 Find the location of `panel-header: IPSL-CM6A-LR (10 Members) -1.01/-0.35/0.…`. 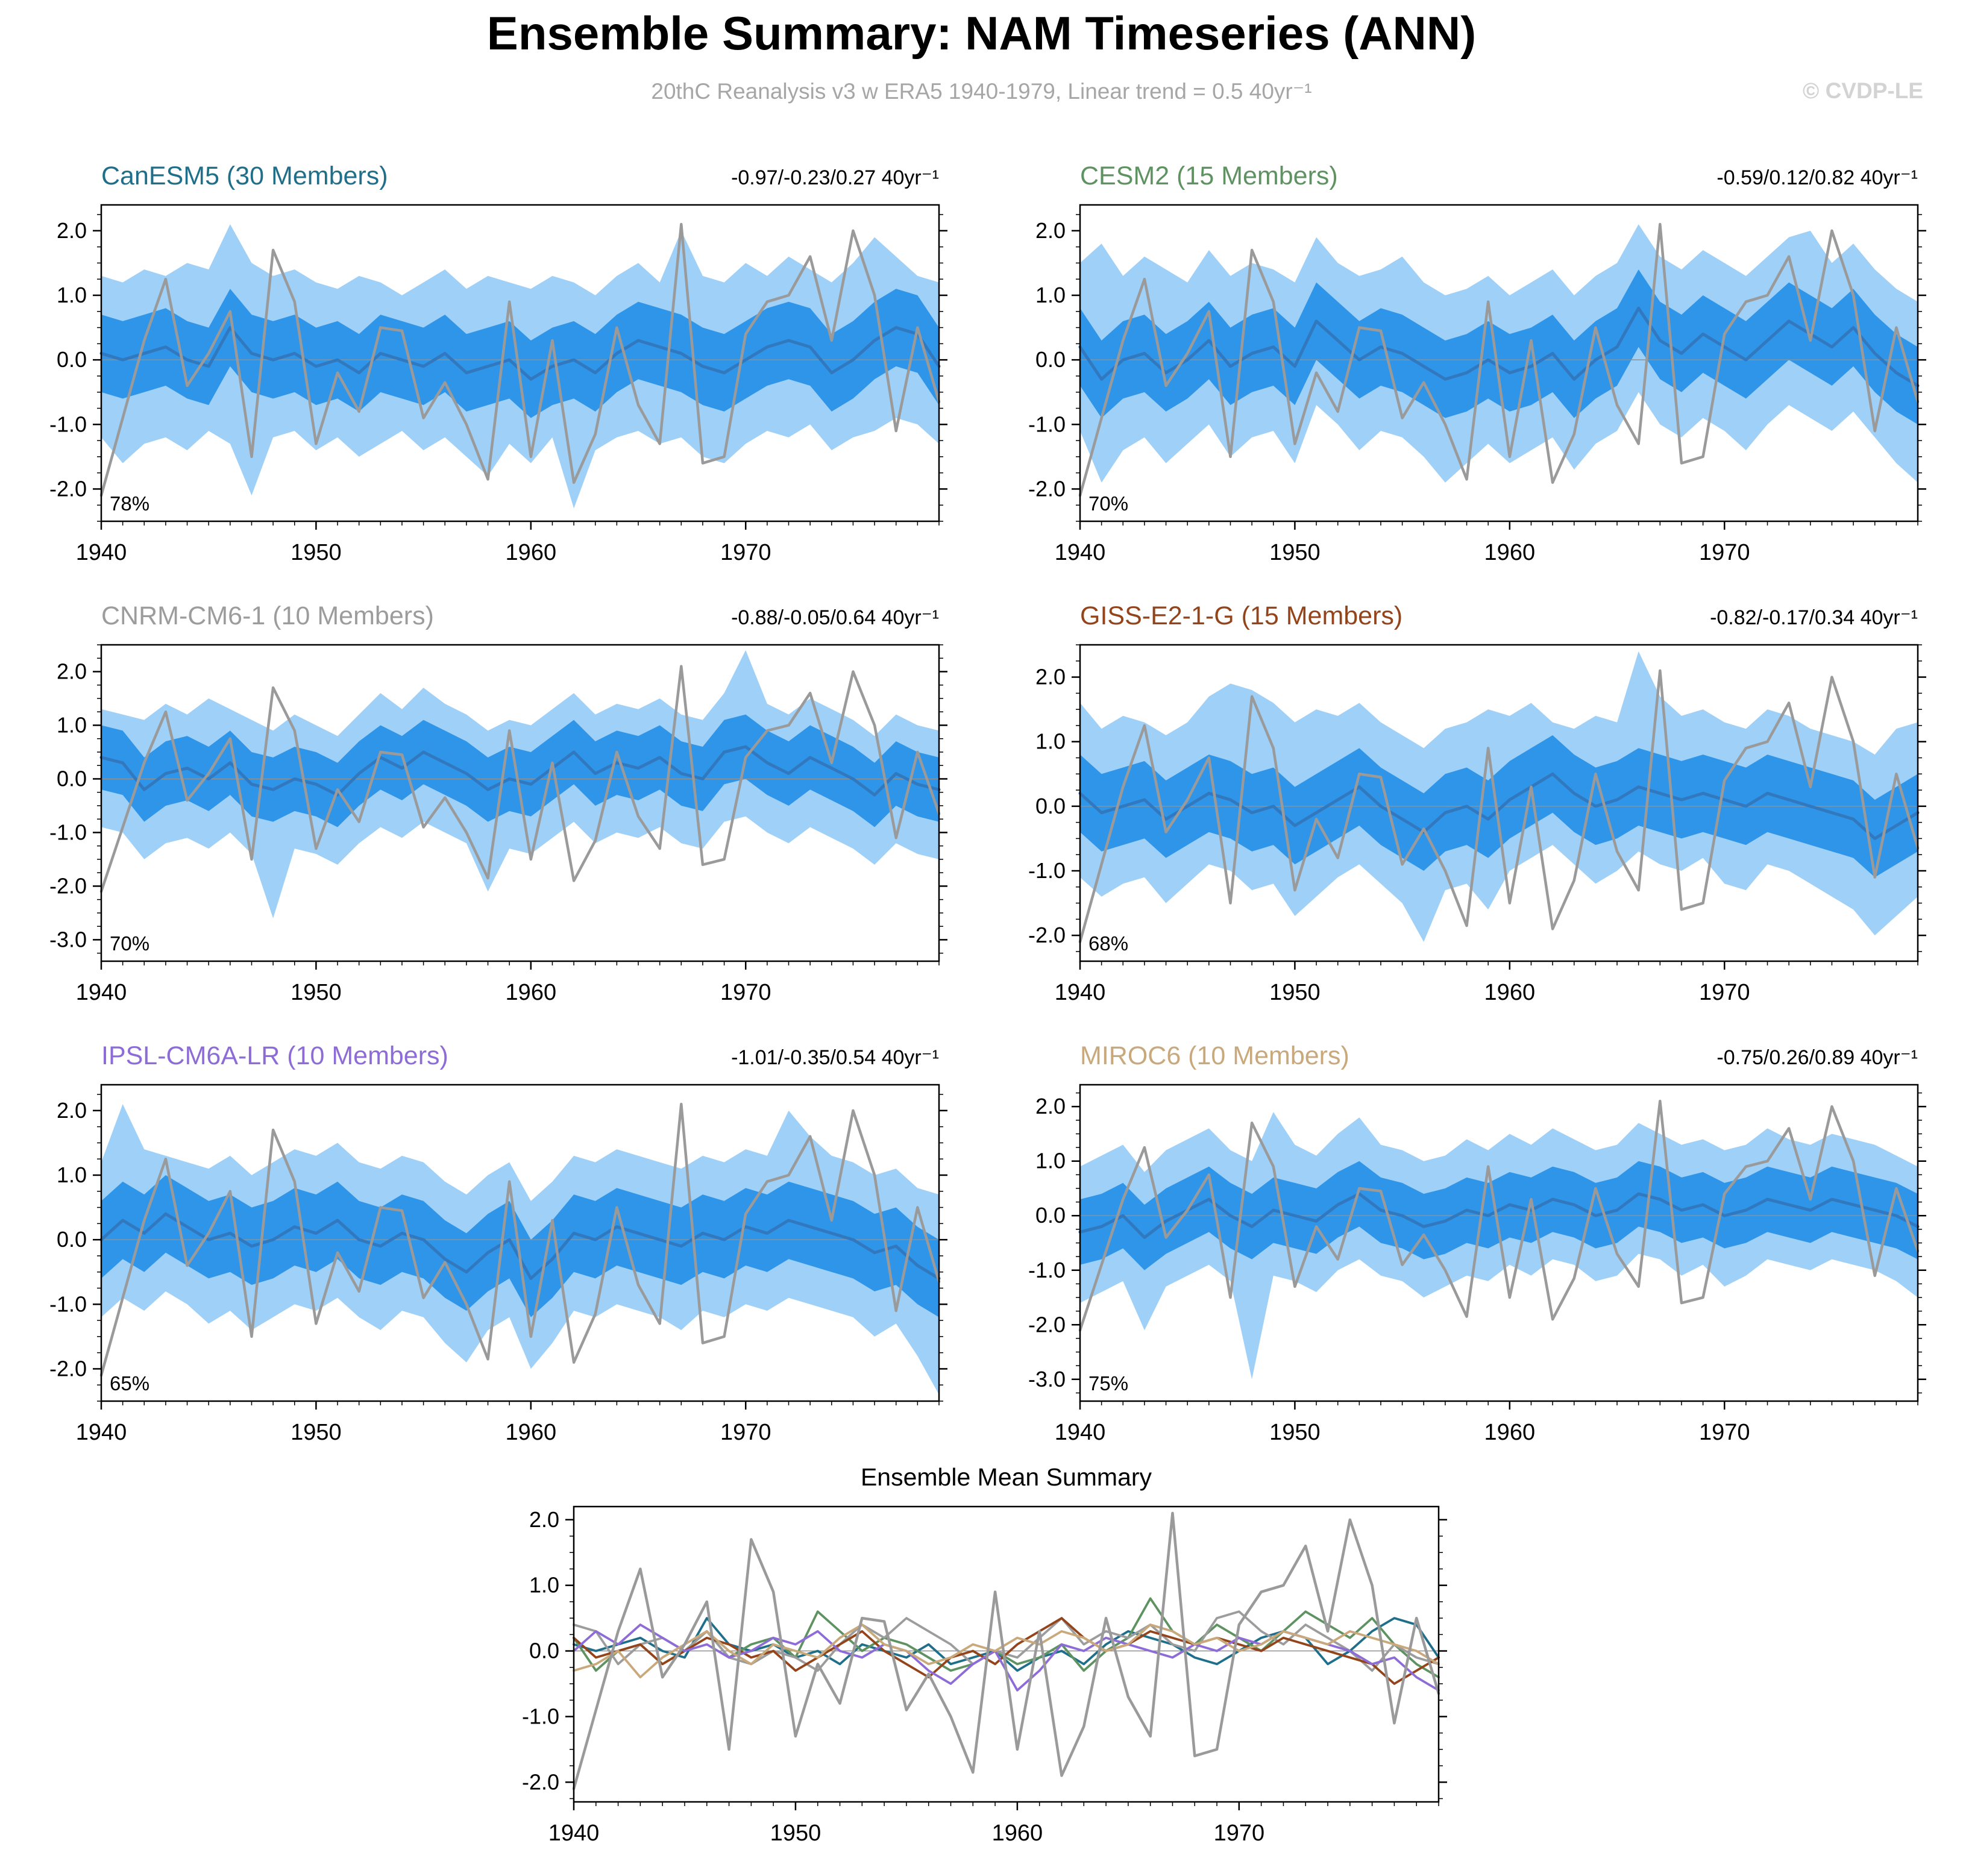

panel-header: IPSL-CM6A-LR (10 Members) -1.01/-0.35/0.… is located at coordinates (493, 1055).